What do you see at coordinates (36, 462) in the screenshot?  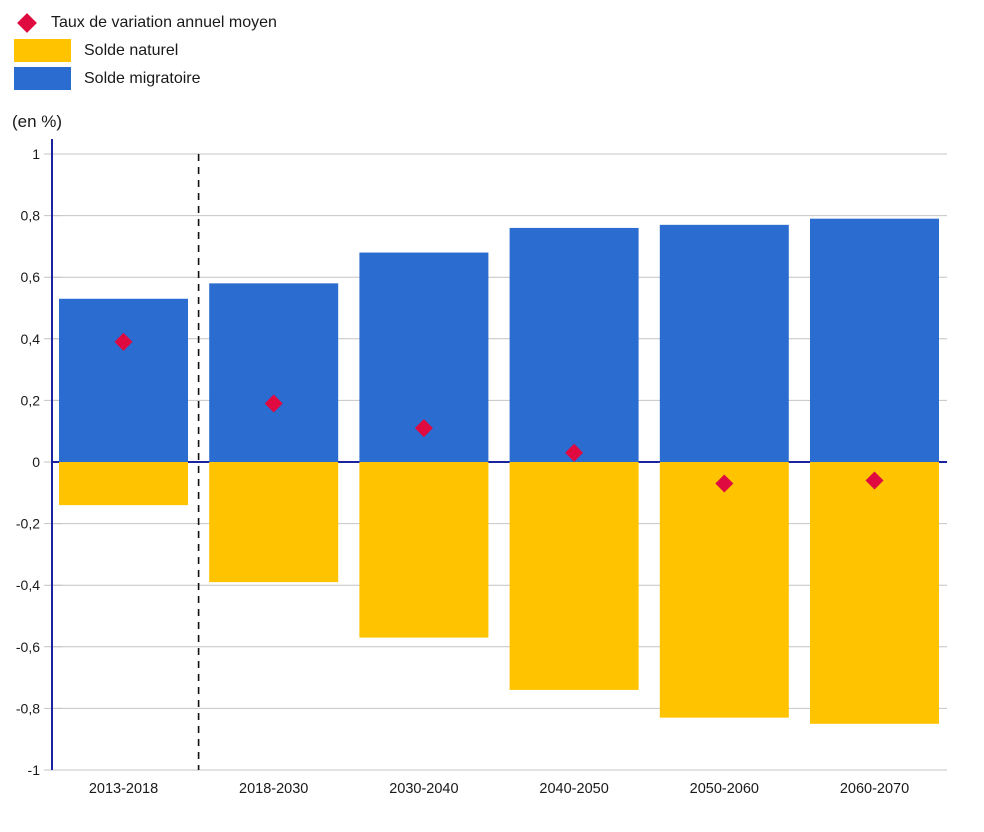 I see `y-tick-label: 0` at bounding box center [36, 462].